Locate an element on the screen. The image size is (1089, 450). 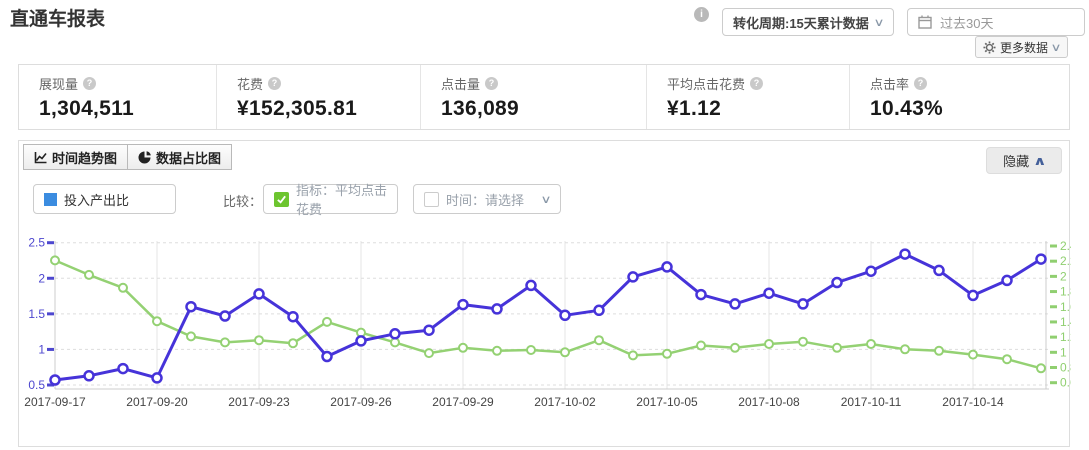
legend-row: 投入产出比 比较： 指标：平均点击花费 时间：请选择 ∨ is located at coordinates (544, 200).